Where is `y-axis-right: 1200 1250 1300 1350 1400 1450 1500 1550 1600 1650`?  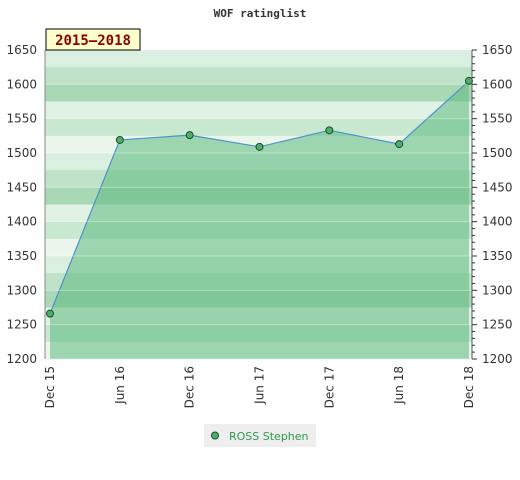 y-axis-right: 1200 1250 1300 1350 1400 1450 1500 1550 1600 1650 is located at coordinates (492, 204).